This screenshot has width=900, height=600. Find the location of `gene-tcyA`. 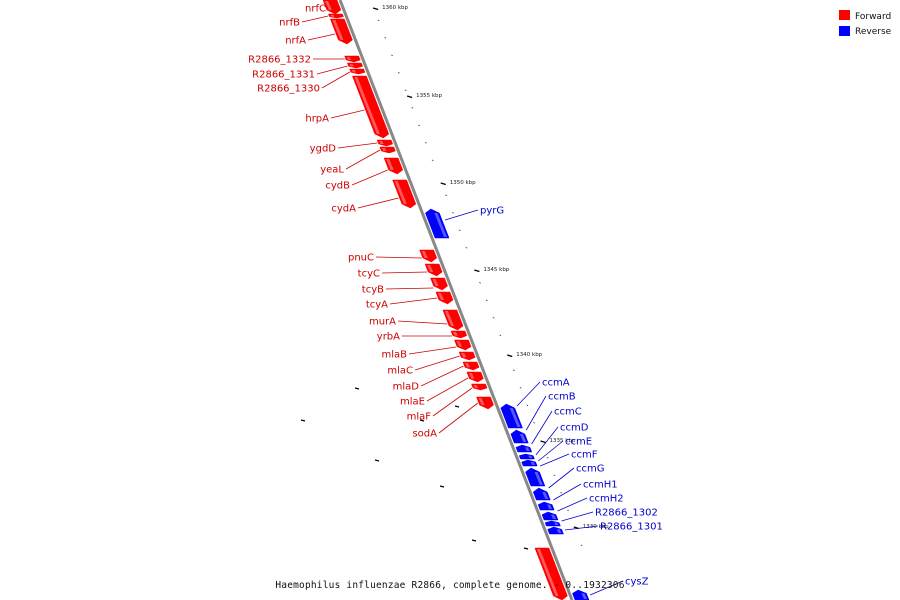

gene-tcyA is located at coordinates (444, 298).